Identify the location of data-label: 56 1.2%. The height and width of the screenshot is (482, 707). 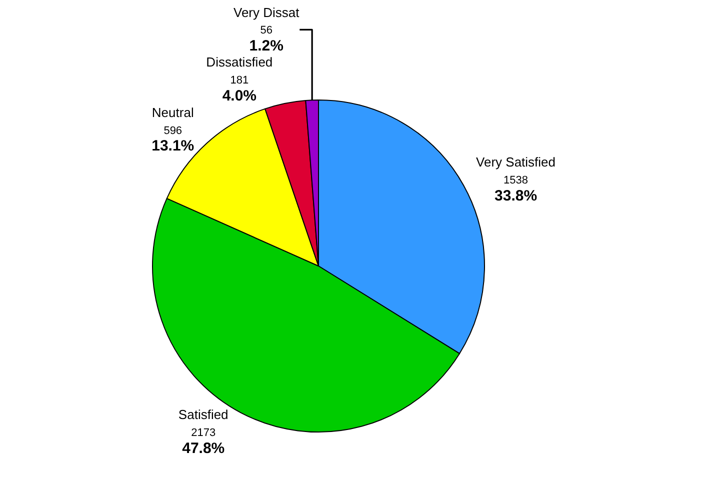
(266, 39).